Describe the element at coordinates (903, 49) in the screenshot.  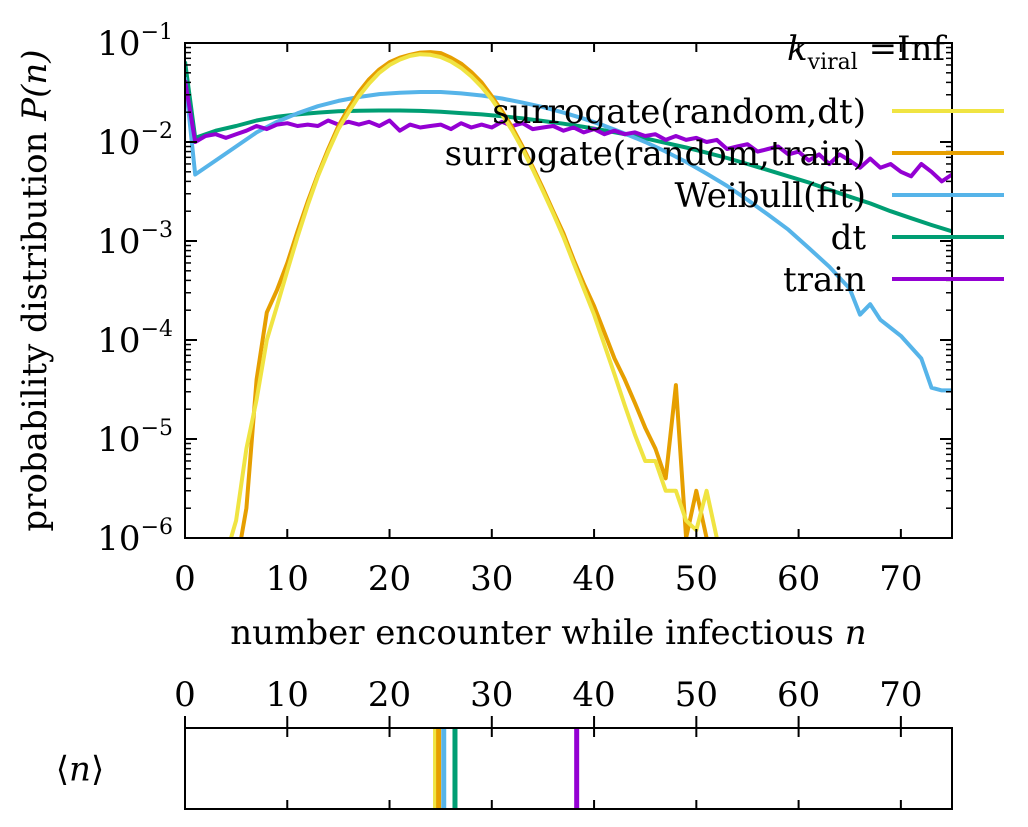
I see `k-viral-value: =Inf` at that location.